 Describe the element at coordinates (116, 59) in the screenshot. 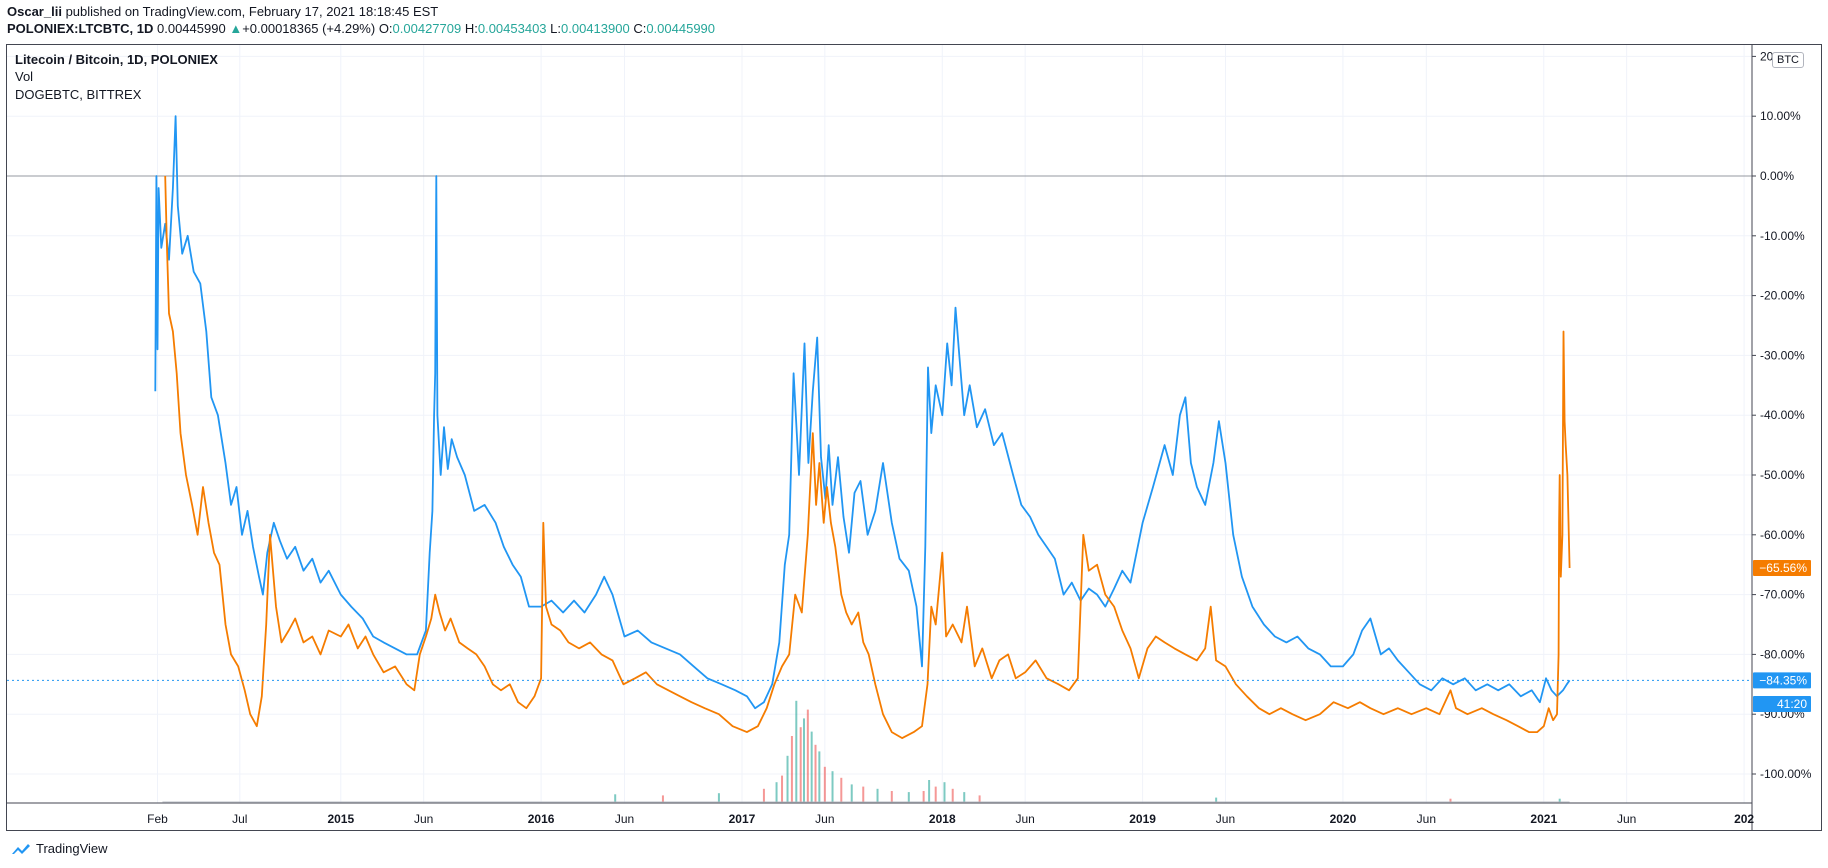

I see `legend-main-series: Litecoin / Bitcoin, 1D, POLONIEX` at that location.